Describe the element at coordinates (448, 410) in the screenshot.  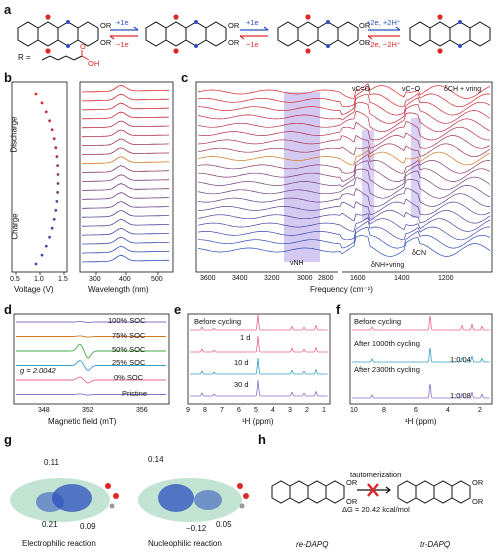
I see `f-tick-3: 4` at that location.